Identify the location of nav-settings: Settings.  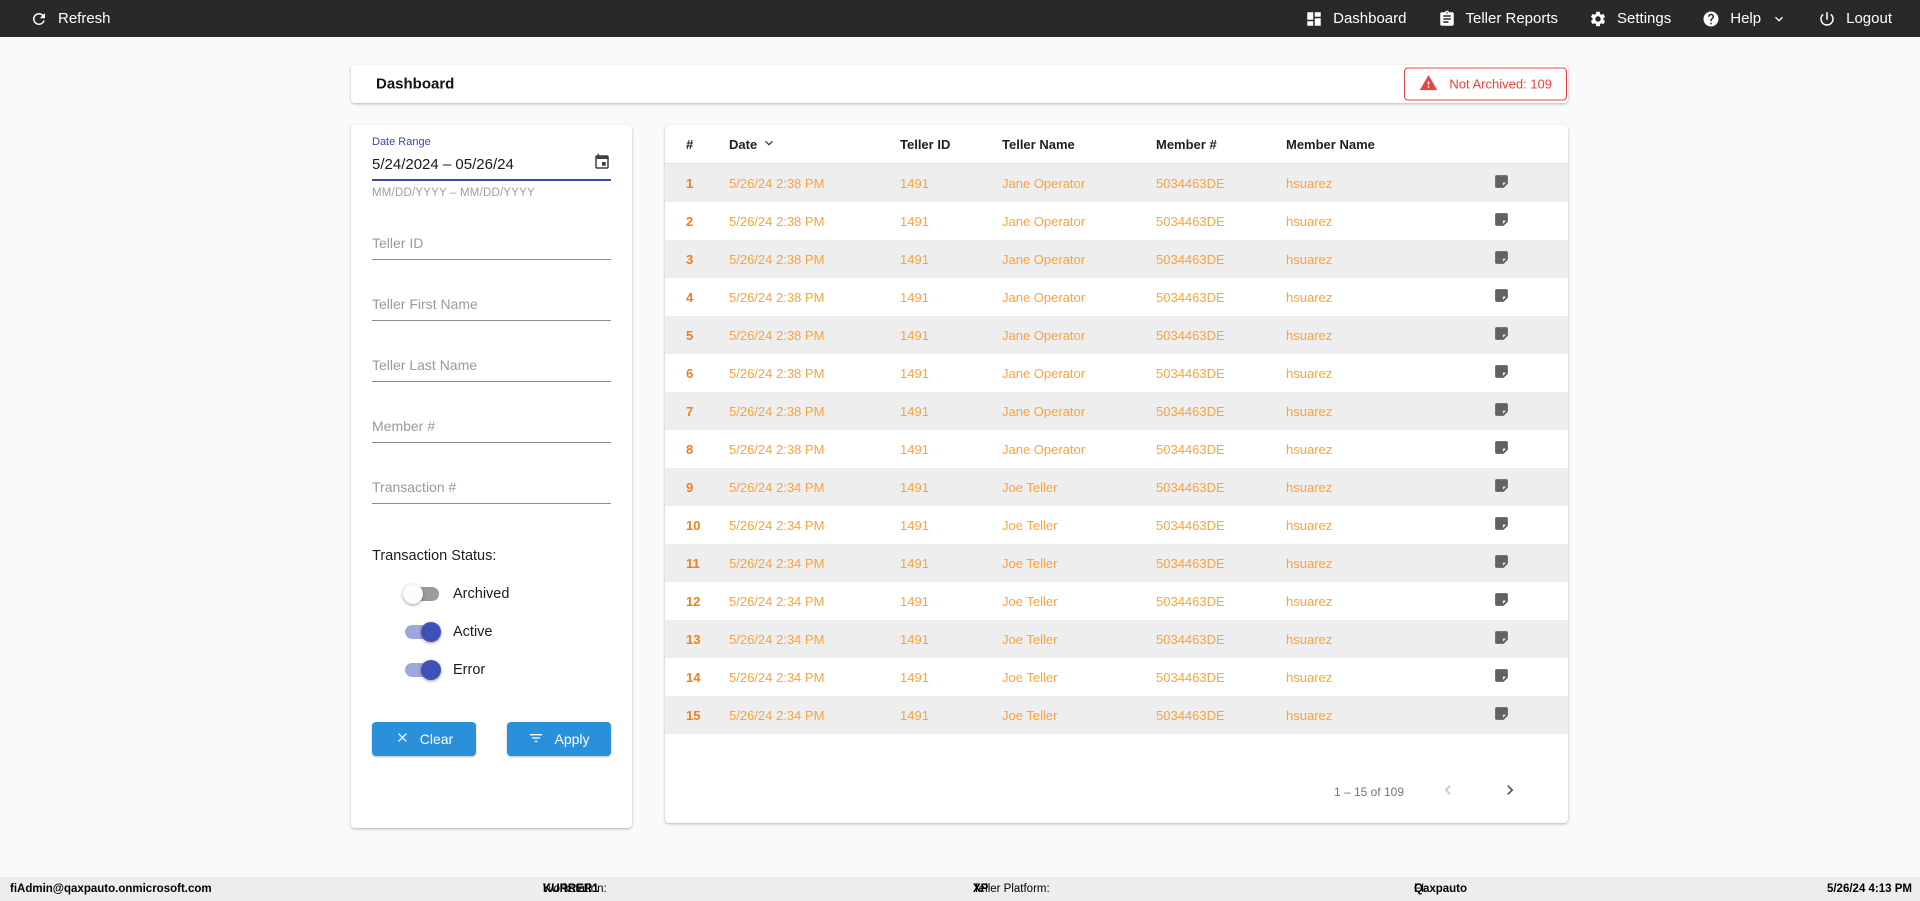
(1630, 19).